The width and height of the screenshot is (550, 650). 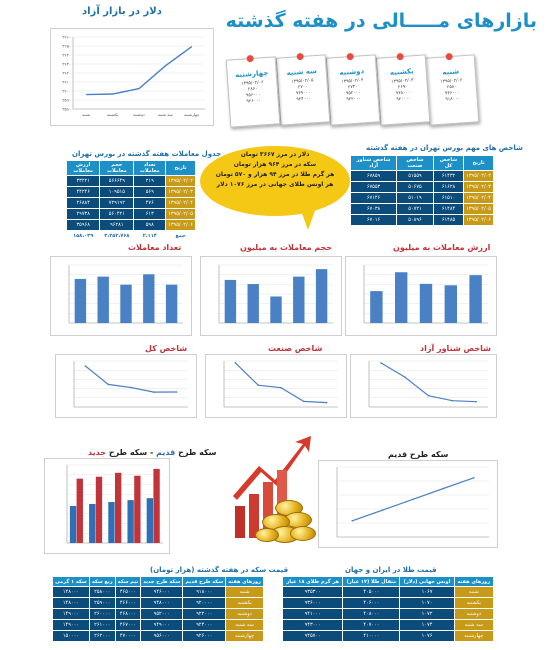 What do you see at coordinates (408, 504) in the screenshot?
I see `old-coin-chart` at bounding box center [408, 504].